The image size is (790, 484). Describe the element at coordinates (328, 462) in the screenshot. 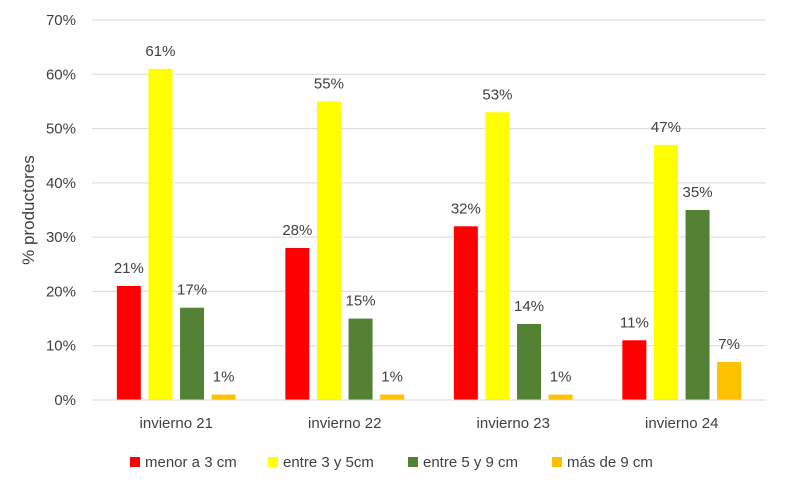

I see `legend-label: entre 3 y 5cm` at that location.